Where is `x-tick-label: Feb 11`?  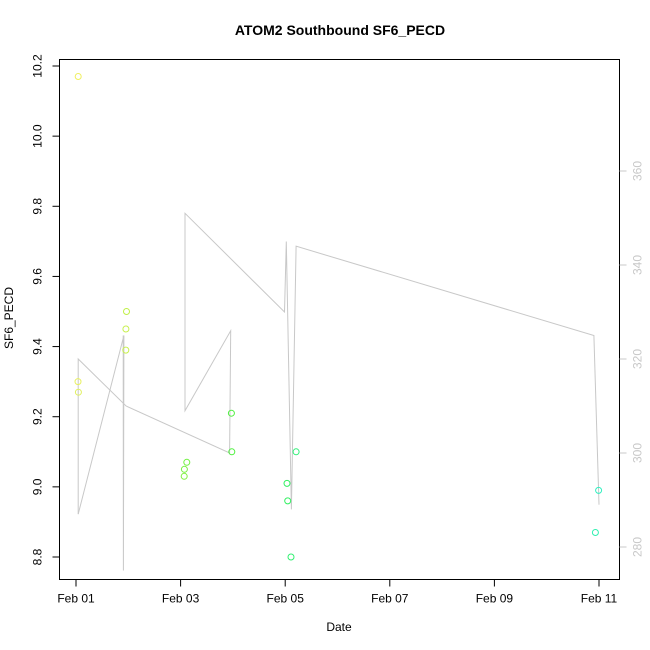
x-tick-label: Feb 11 is located at coordinates (599, 599).